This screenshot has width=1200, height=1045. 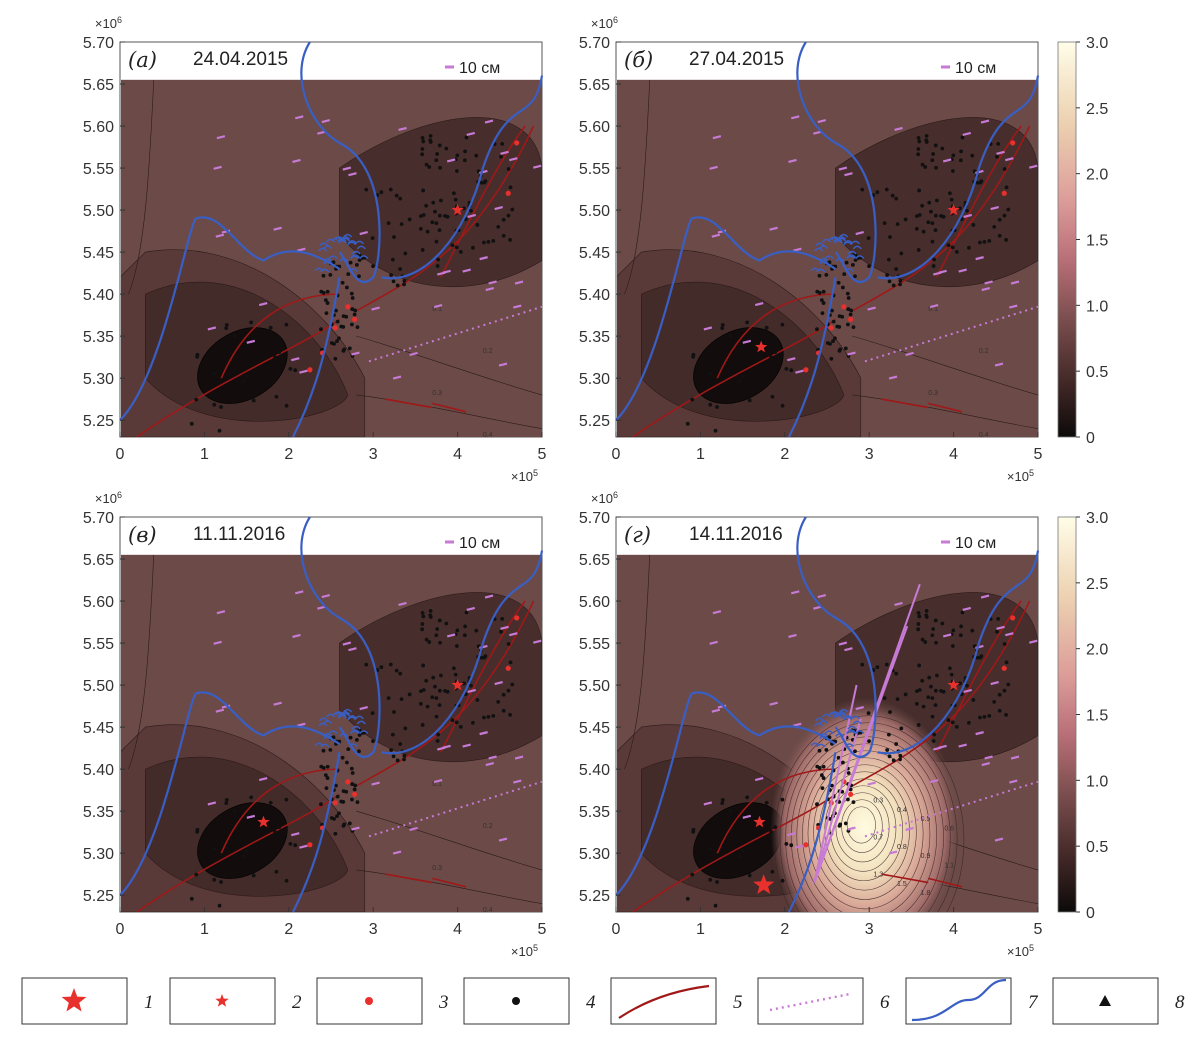 I want to click on x-tick-label: 4, so click(x=953, y=454).